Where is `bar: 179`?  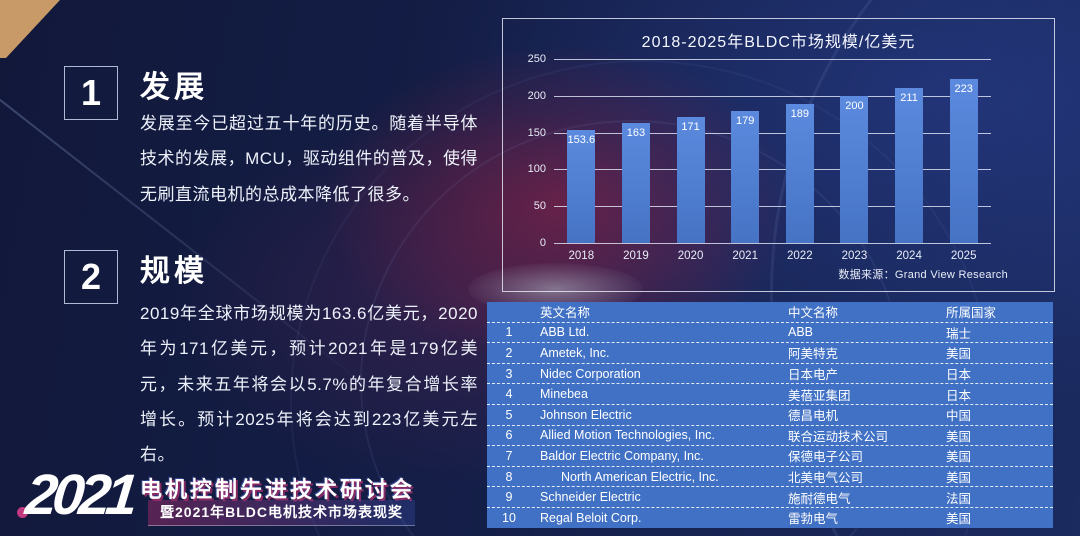
bar: 179 is located at coordinates (745, 177).